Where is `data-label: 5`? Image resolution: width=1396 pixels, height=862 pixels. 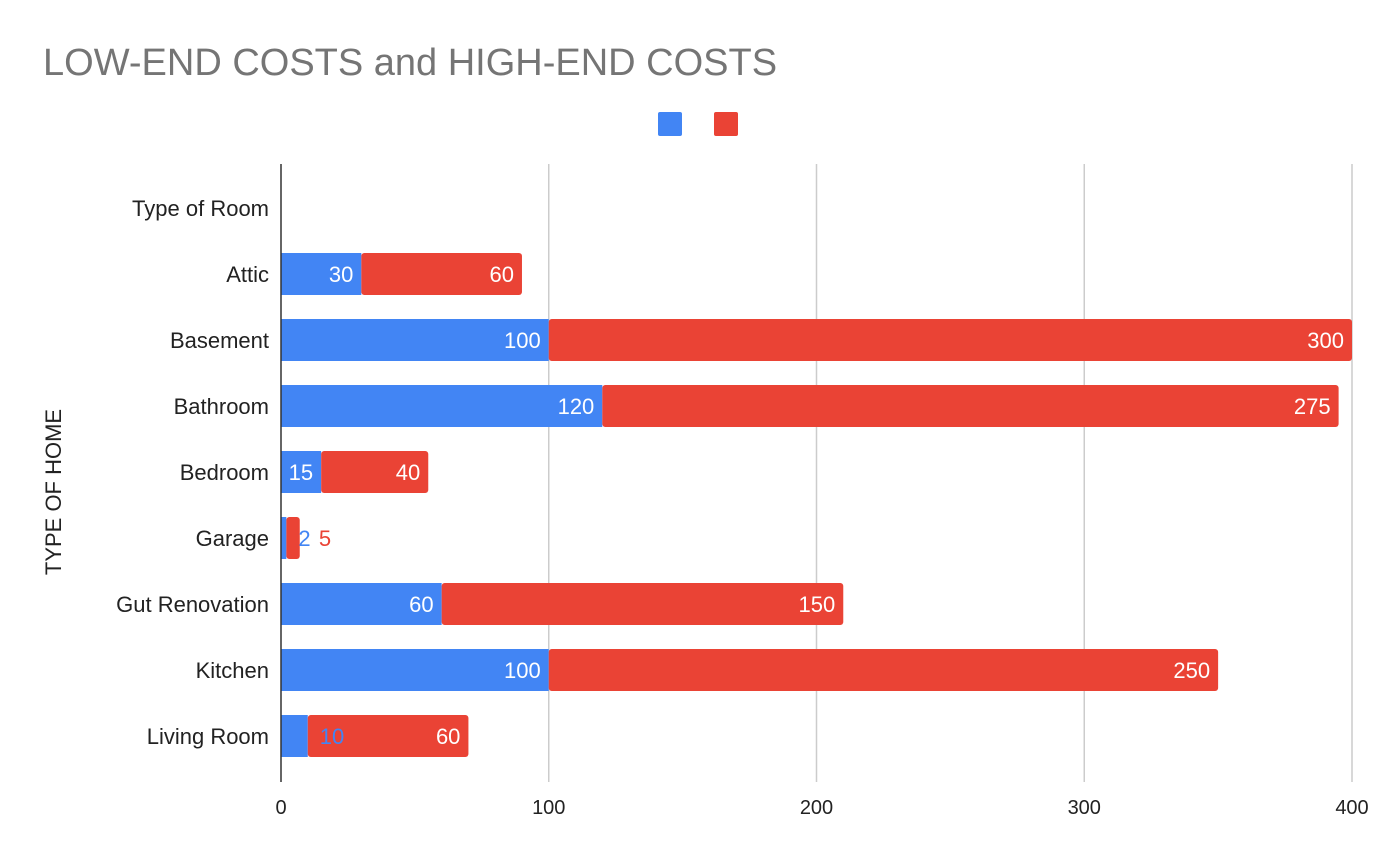
data-label: 5 is located at coordinates (325, 538).